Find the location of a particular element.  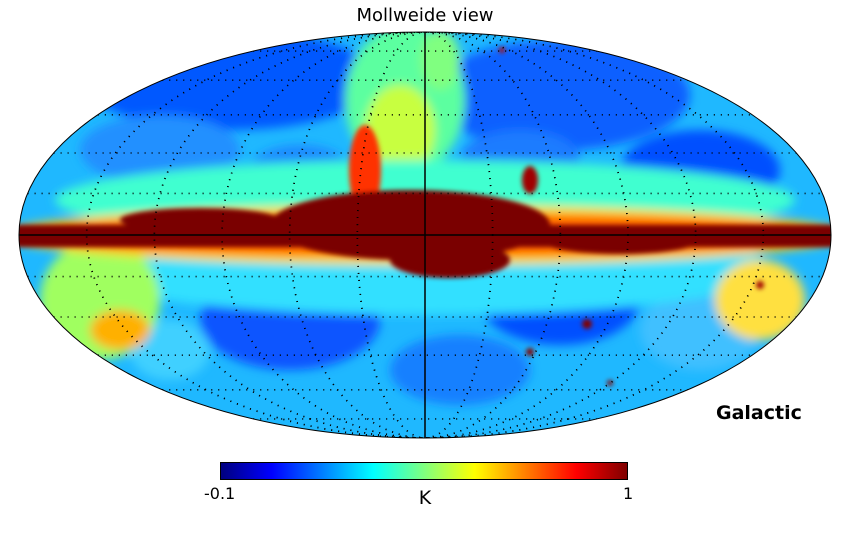

coordinate-system-label: Galactic is located at coordinates (759, 413).